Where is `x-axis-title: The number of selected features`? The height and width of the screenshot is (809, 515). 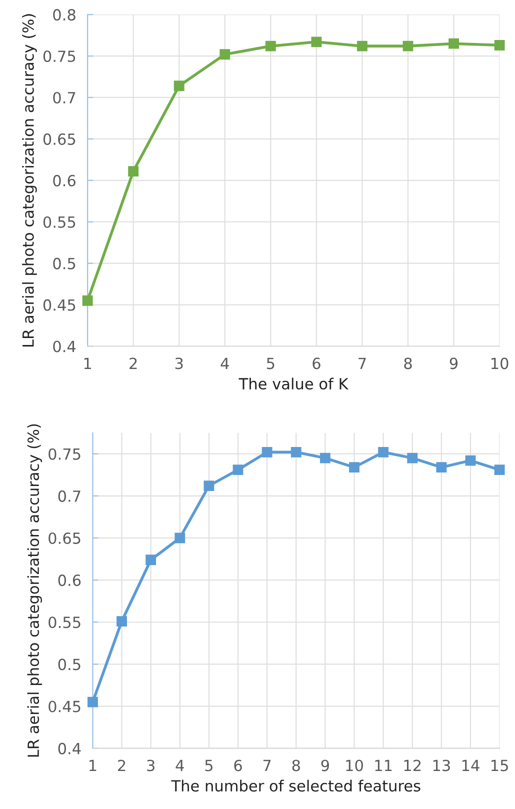
x-axis-title: The number of selected features is located at coordinates (295, 786).